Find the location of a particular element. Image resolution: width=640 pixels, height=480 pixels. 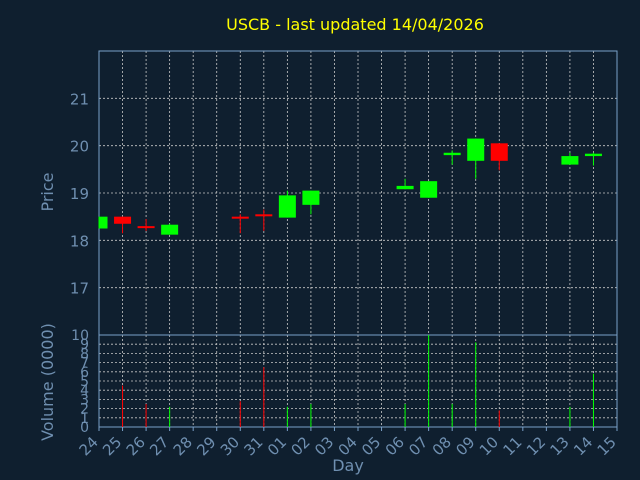

x-tick-label: 06 is located at coordinates (395, 446).